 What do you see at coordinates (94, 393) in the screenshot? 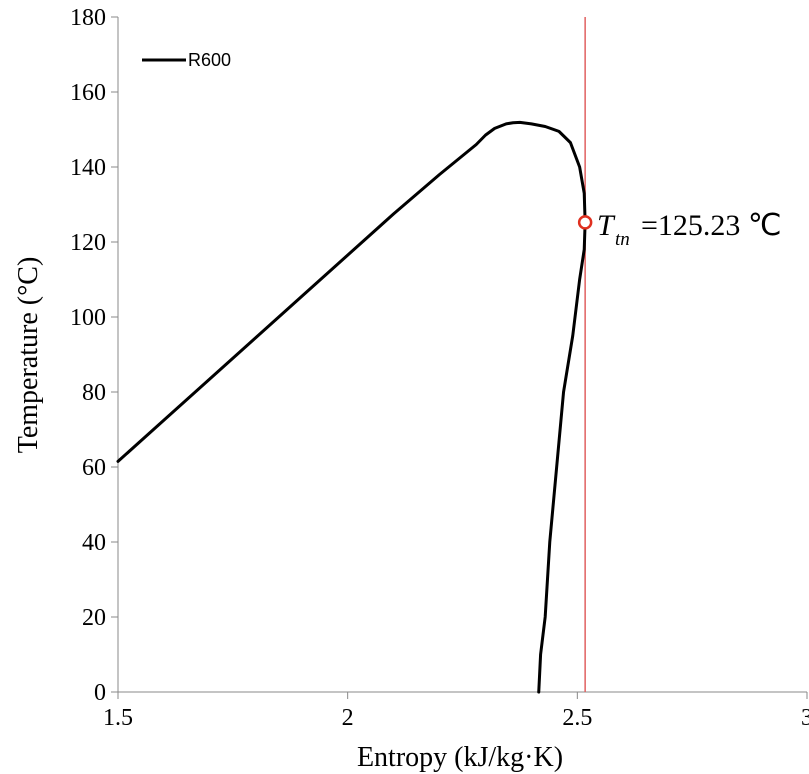
I see `y-tick-label: 80` at bounding box center [94, 393].